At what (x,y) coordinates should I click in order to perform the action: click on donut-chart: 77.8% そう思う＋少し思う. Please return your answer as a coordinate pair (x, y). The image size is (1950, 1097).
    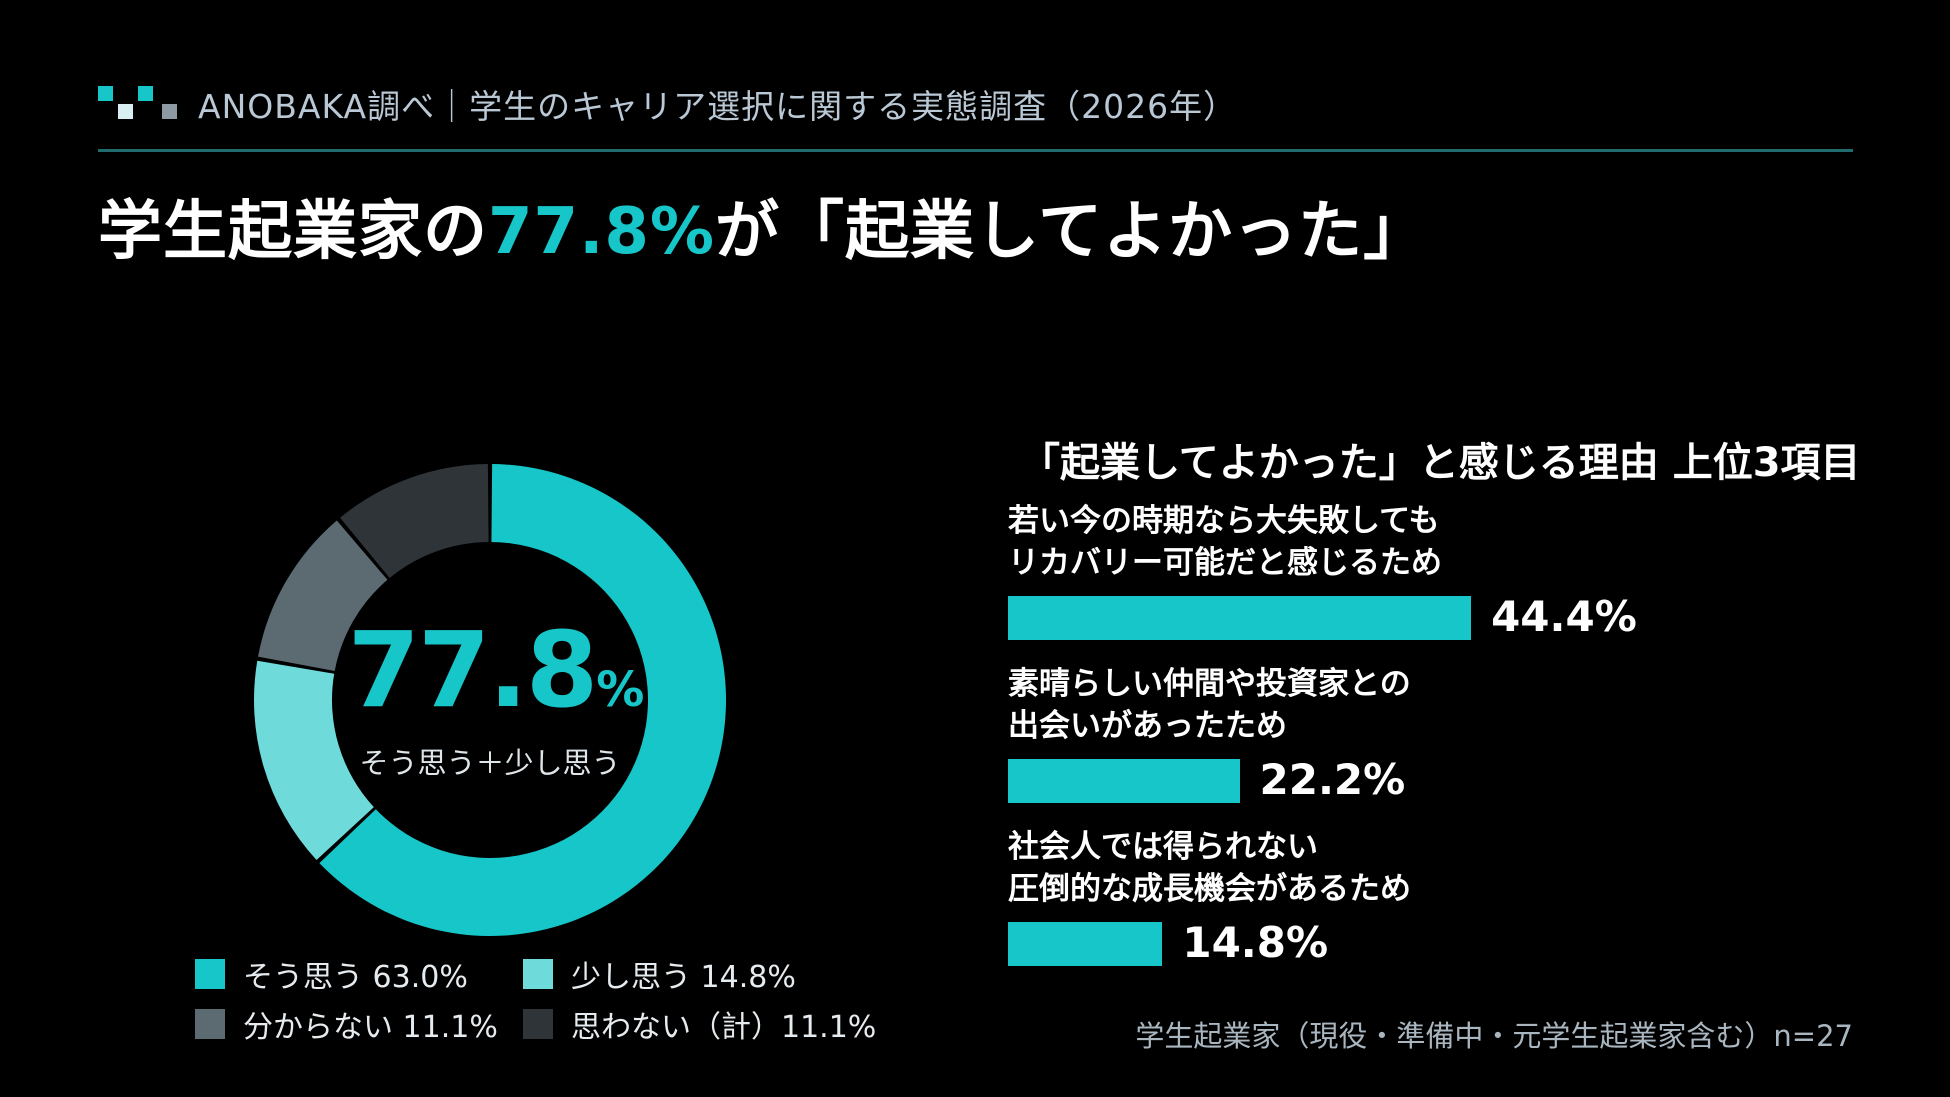
    Looking at the image, I should click on (490, 700).